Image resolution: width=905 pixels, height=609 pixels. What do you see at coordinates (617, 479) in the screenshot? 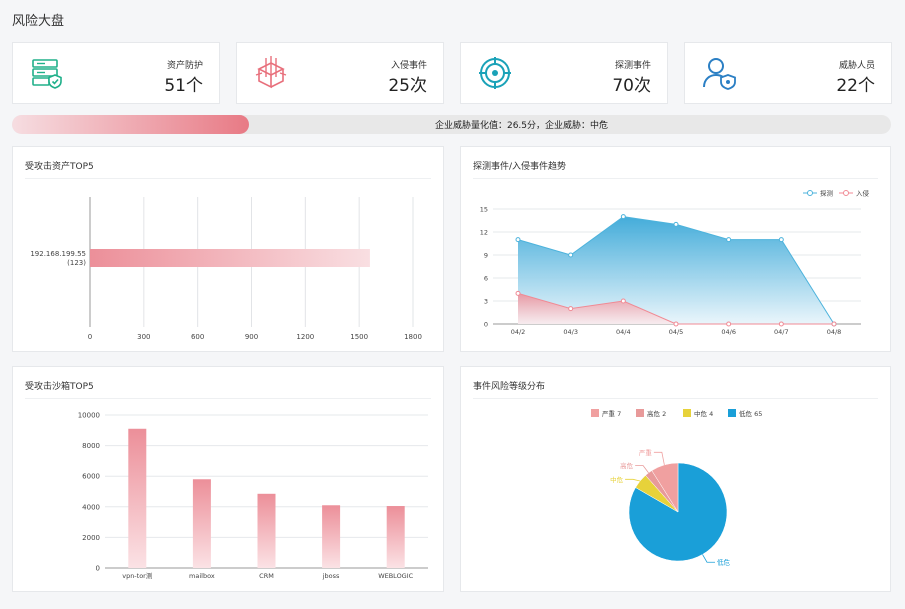
I see `slice-label: 中危` at bounding box center [617, 479].